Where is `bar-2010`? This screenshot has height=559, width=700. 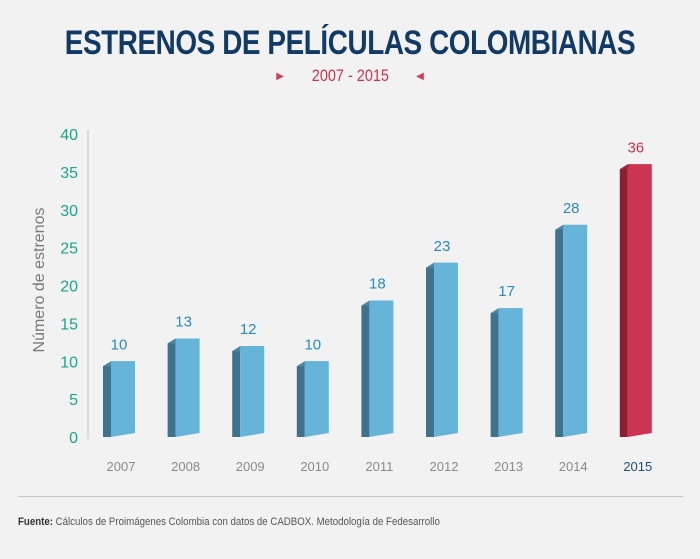
bar-2010 is located at coordinates (312, 399).